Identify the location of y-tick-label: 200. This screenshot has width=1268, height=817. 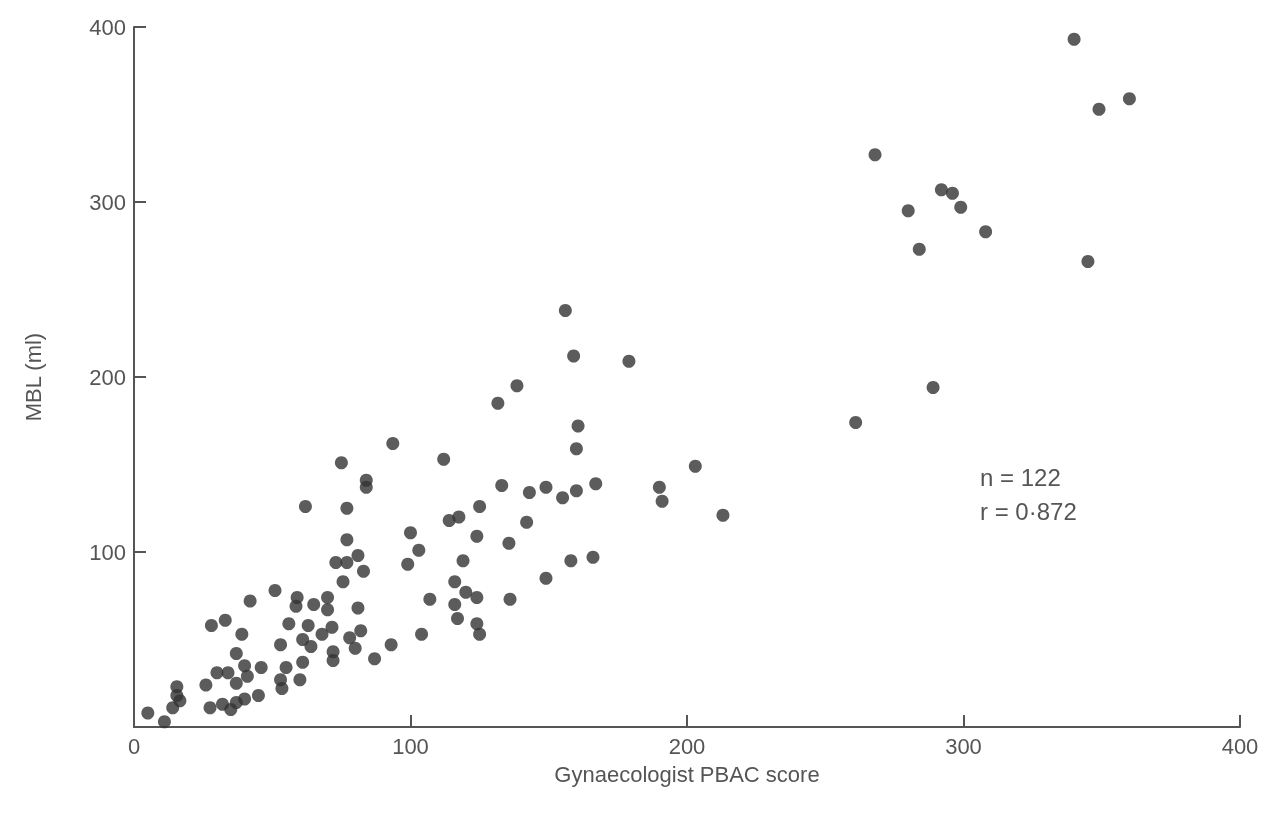
(107, 377).